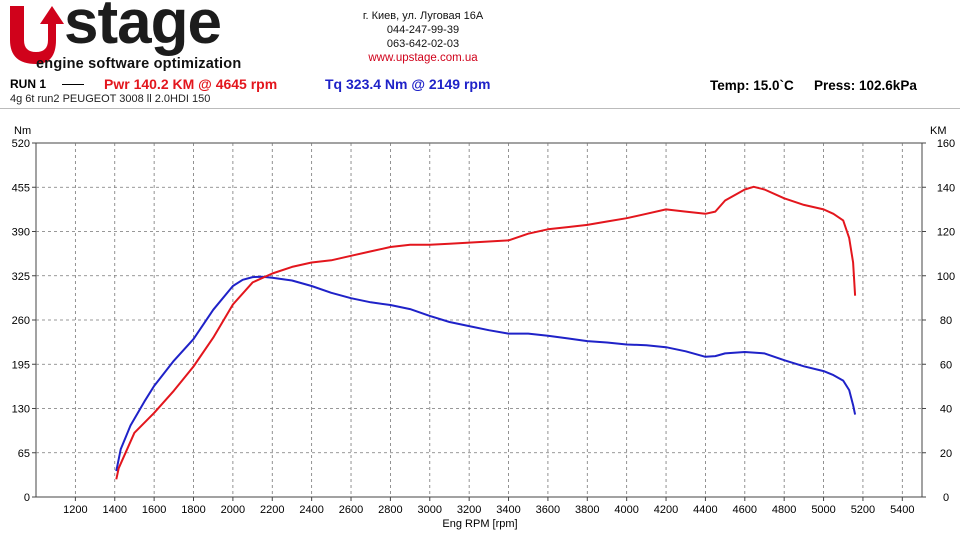  What do you see at coordinates (863, 510) in the screenshot?
I see `x-tick-label: 5200` at bounding box center [863, 510].